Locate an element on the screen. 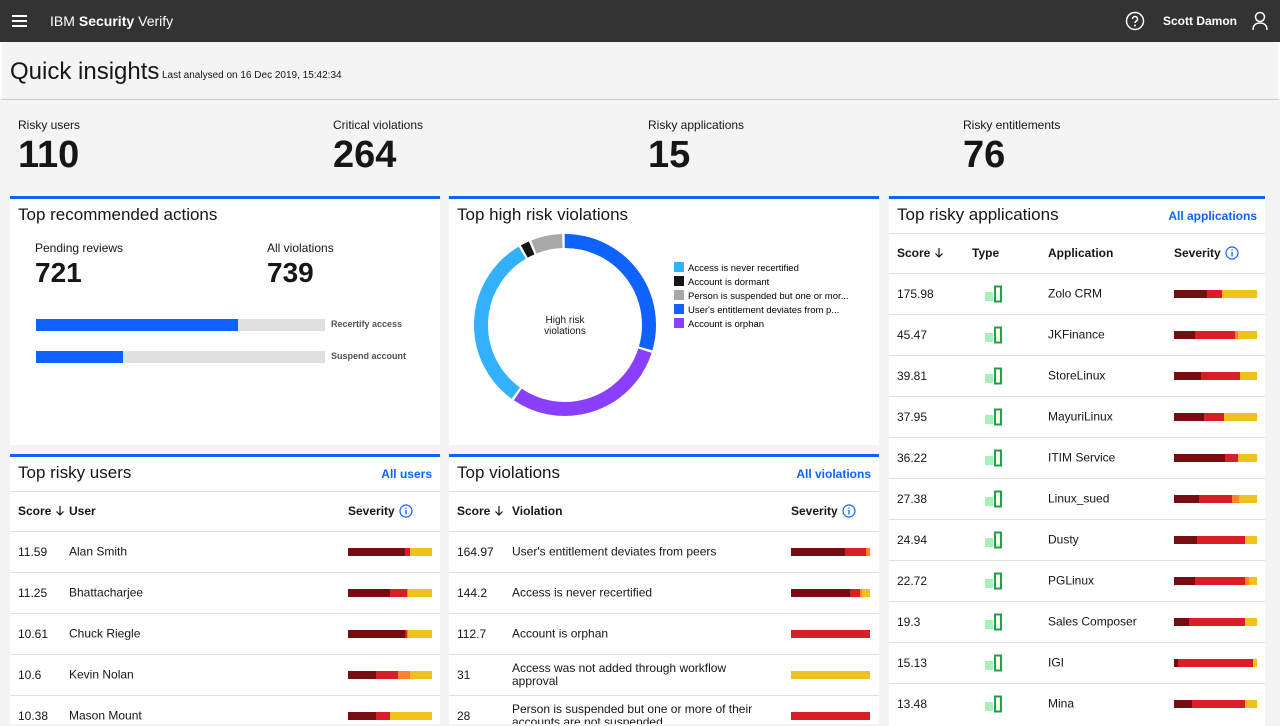  column-header-text: Type is located at coordinates (986, 253).